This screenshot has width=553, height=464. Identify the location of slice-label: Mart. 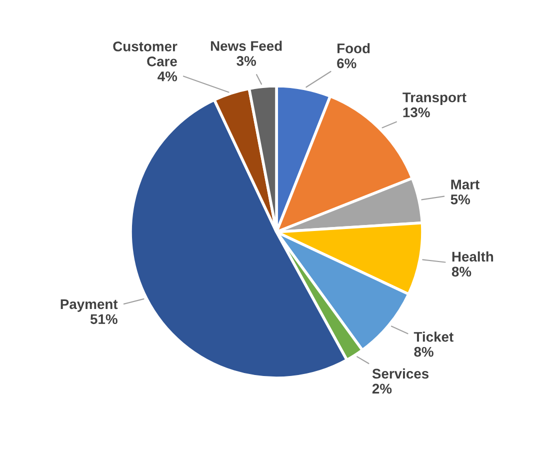
(465, 185).